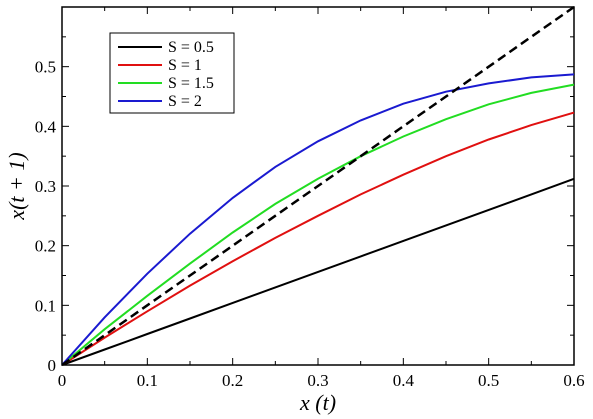  What do you see at coordinates (573, 380) in the screenshot?
I see `x-tick-label: 0.6` at bounding box center [573, 380].